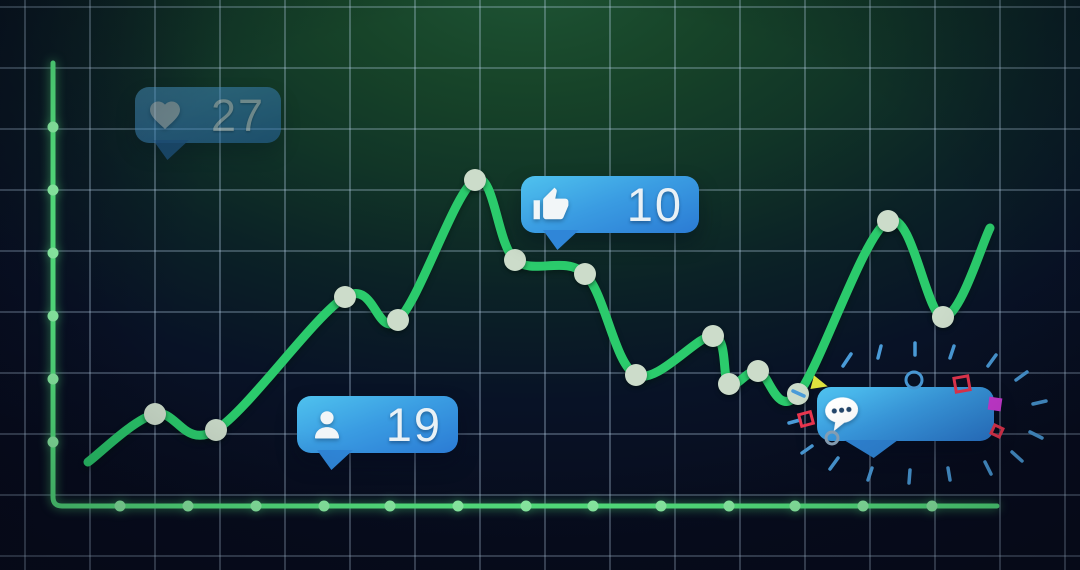  What do you see at coordinates (413, 424) in the screenshot?
I see `followers-count: 19` at bounding box center [413, 424].